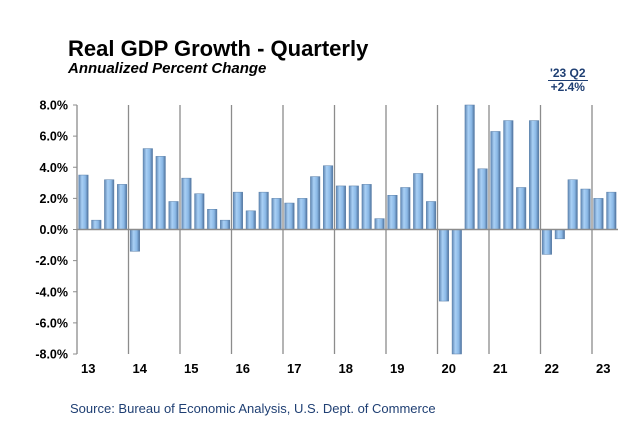  Describe the element at coordinates (449, 368) in the screenshot. I see `x-tick-label: 20` at that location.